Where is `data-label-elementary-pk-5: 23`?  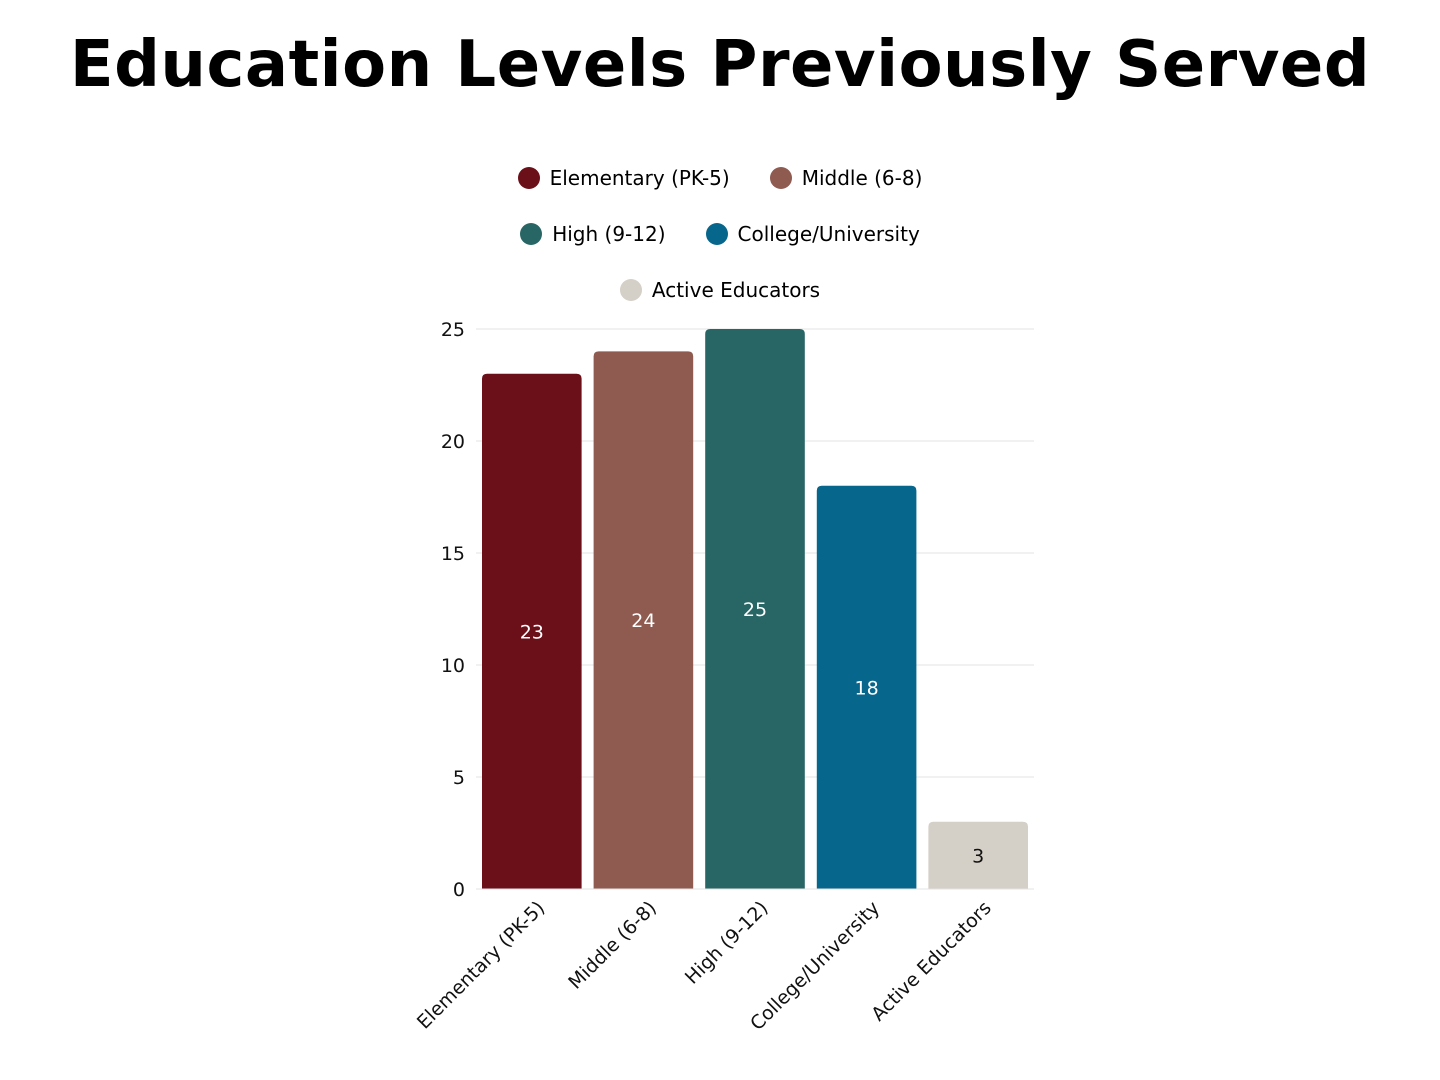 data-label-elementary-pk-5: 23 is located at coordinates (532, 632).